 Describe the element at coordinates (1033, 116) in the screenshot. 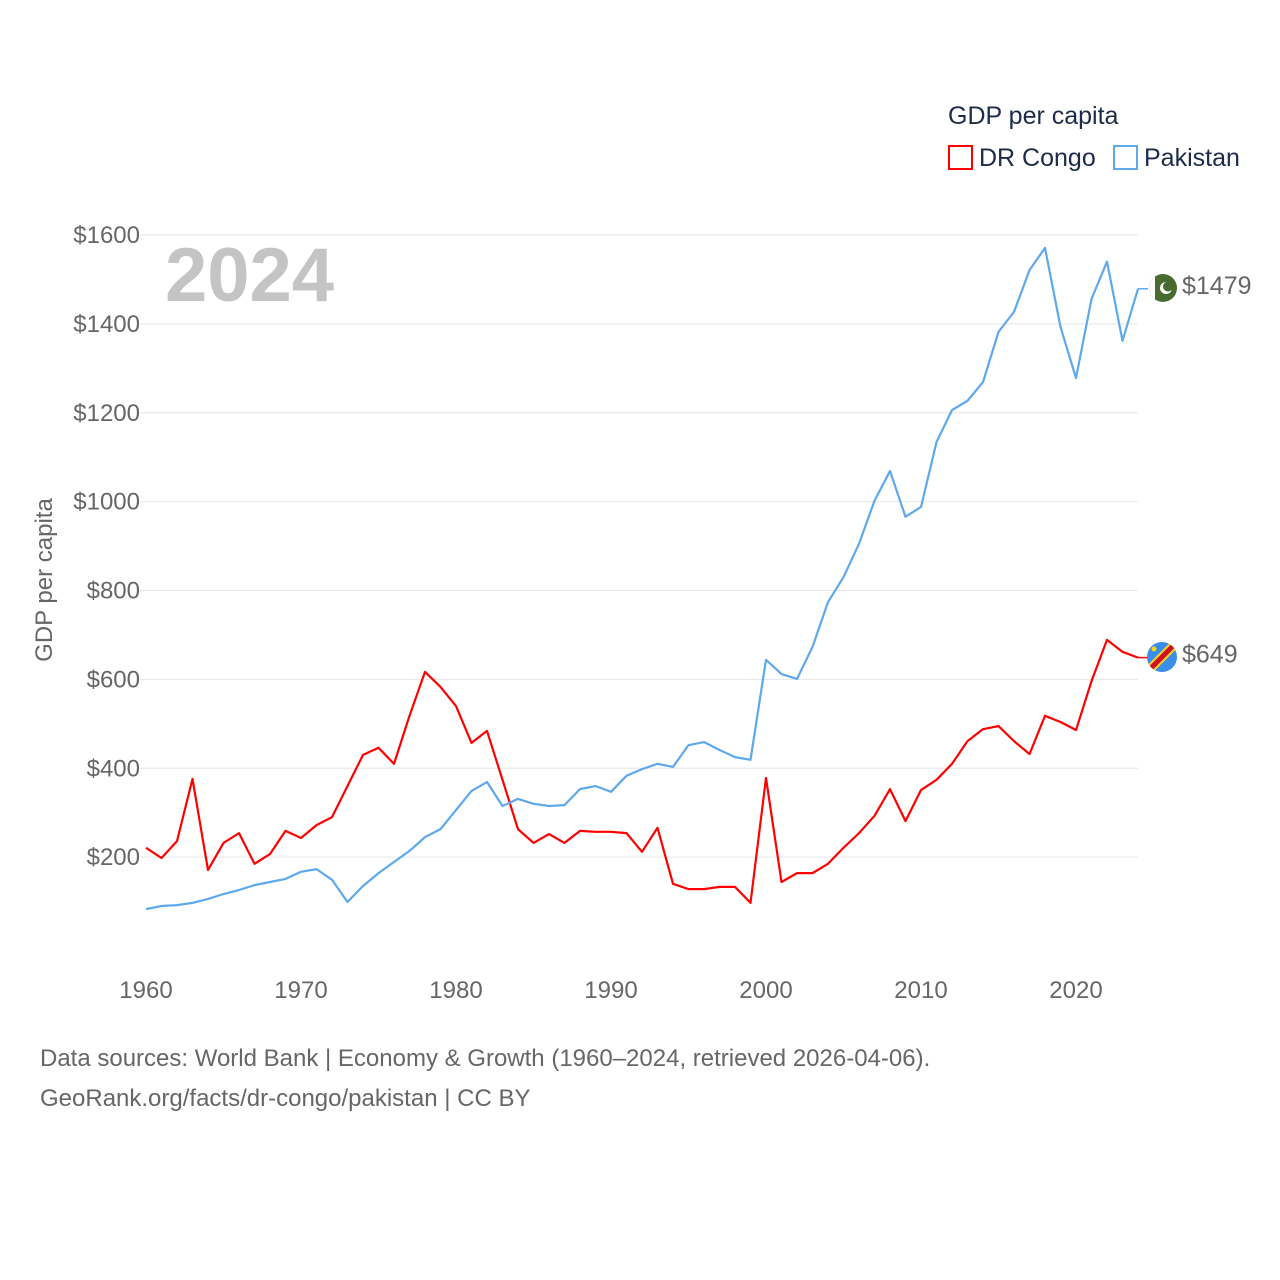

I see `legend-title: GDP per capita` at that location.